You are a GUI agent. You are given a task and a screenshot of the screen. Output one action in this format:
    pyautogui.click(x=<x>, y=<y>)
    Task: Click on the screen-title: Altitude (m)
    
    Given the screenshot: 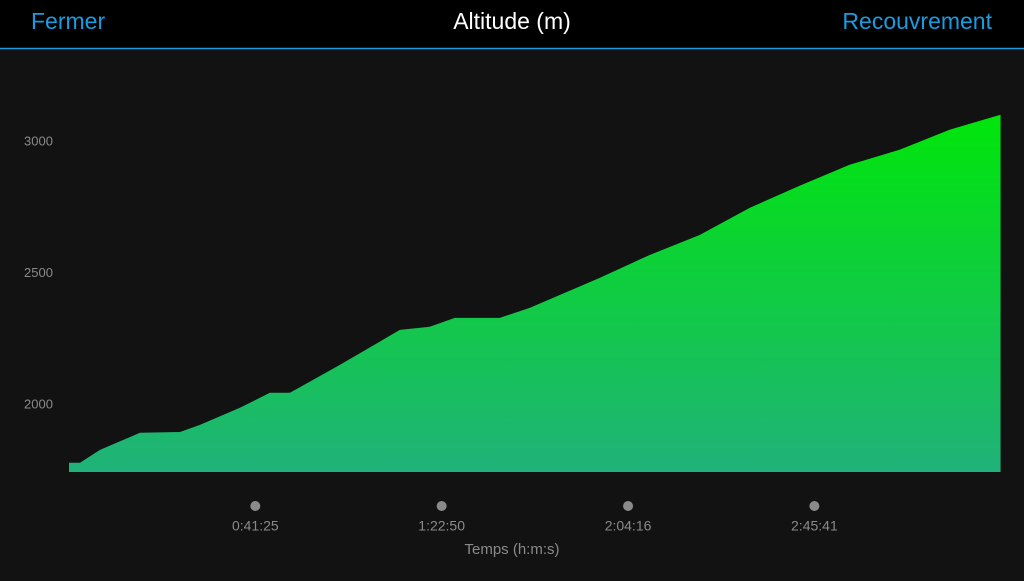 What is the action you would take?
    pyautogui.click(x=512, y=21)
    